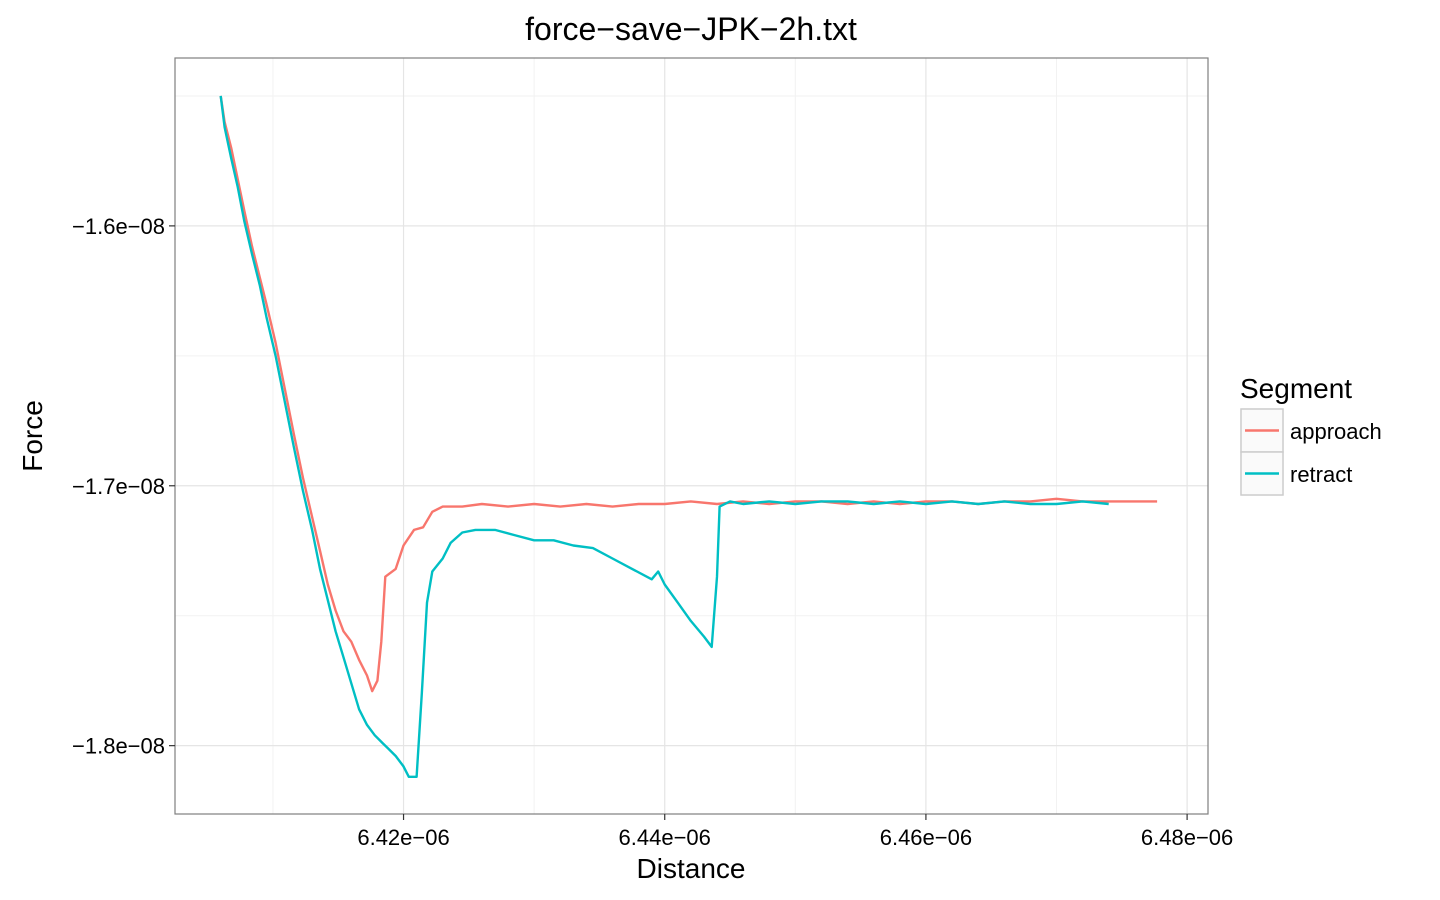  What do you see at coordinates (32, 436) in the screenshot?
I see `y-axis-label: Force` at bounding box center [32, 436].